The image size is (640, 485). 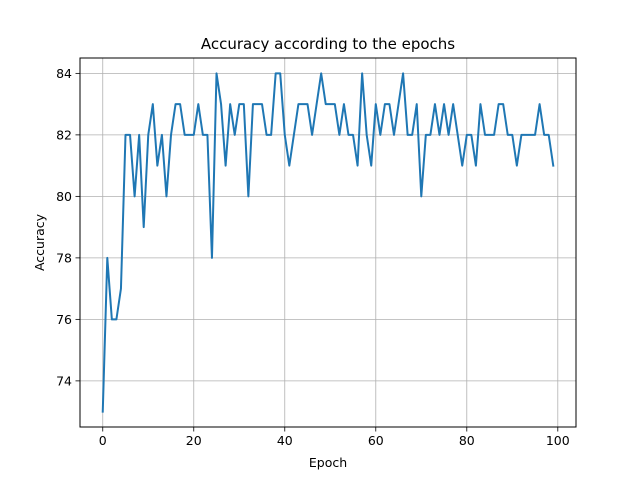 What do you see at coordinates (39, 242) in the screenshot?
I see `y-axis-label: Accuracy` at bounding box center [39, 242].